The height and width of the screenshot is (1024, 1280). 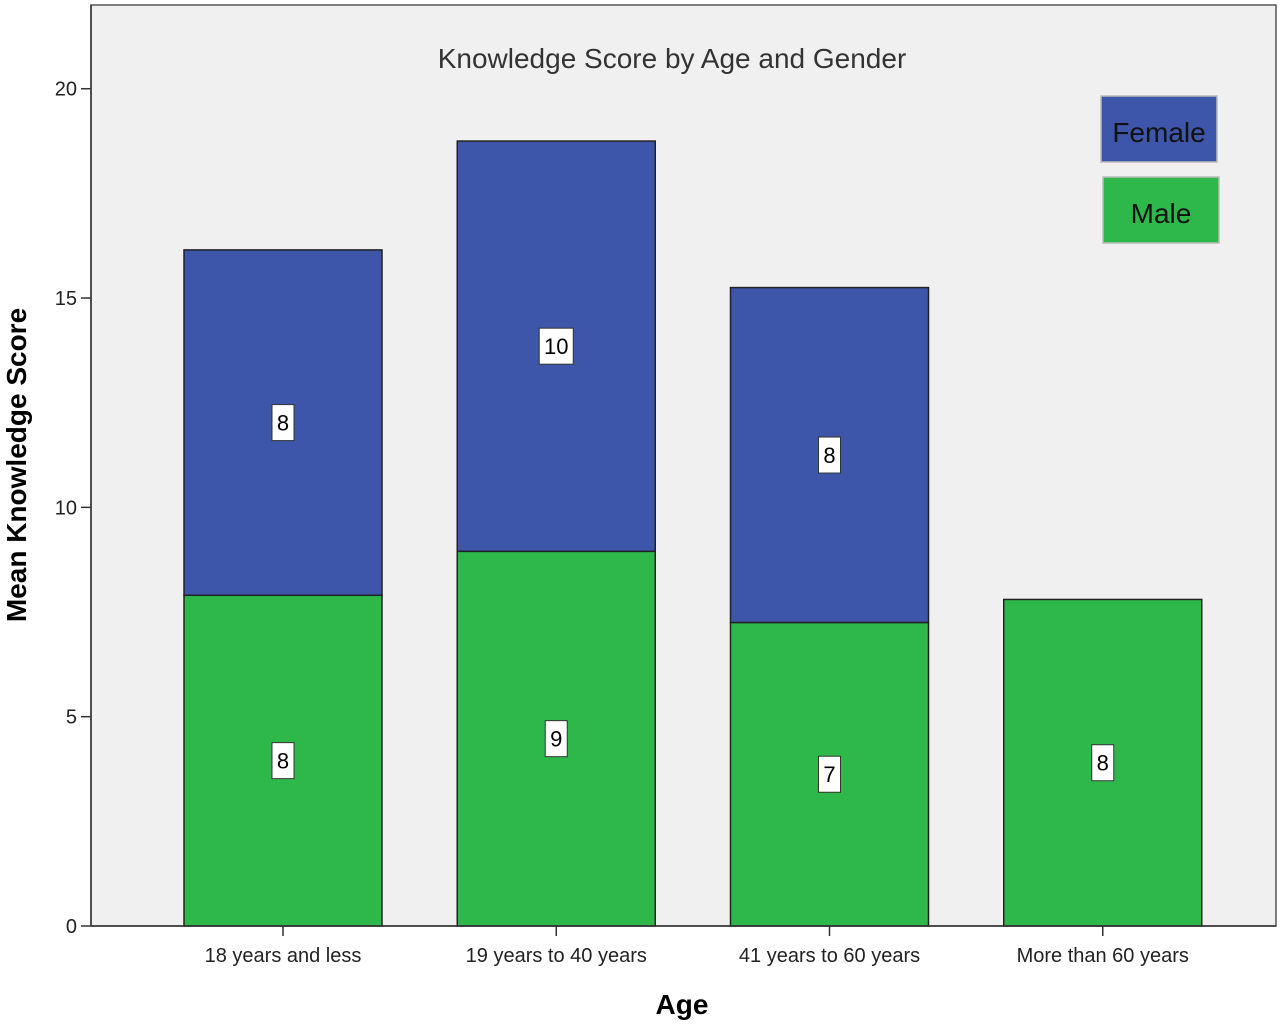 I want to click on legend-swatch-female, so click(x=1159, y=129).